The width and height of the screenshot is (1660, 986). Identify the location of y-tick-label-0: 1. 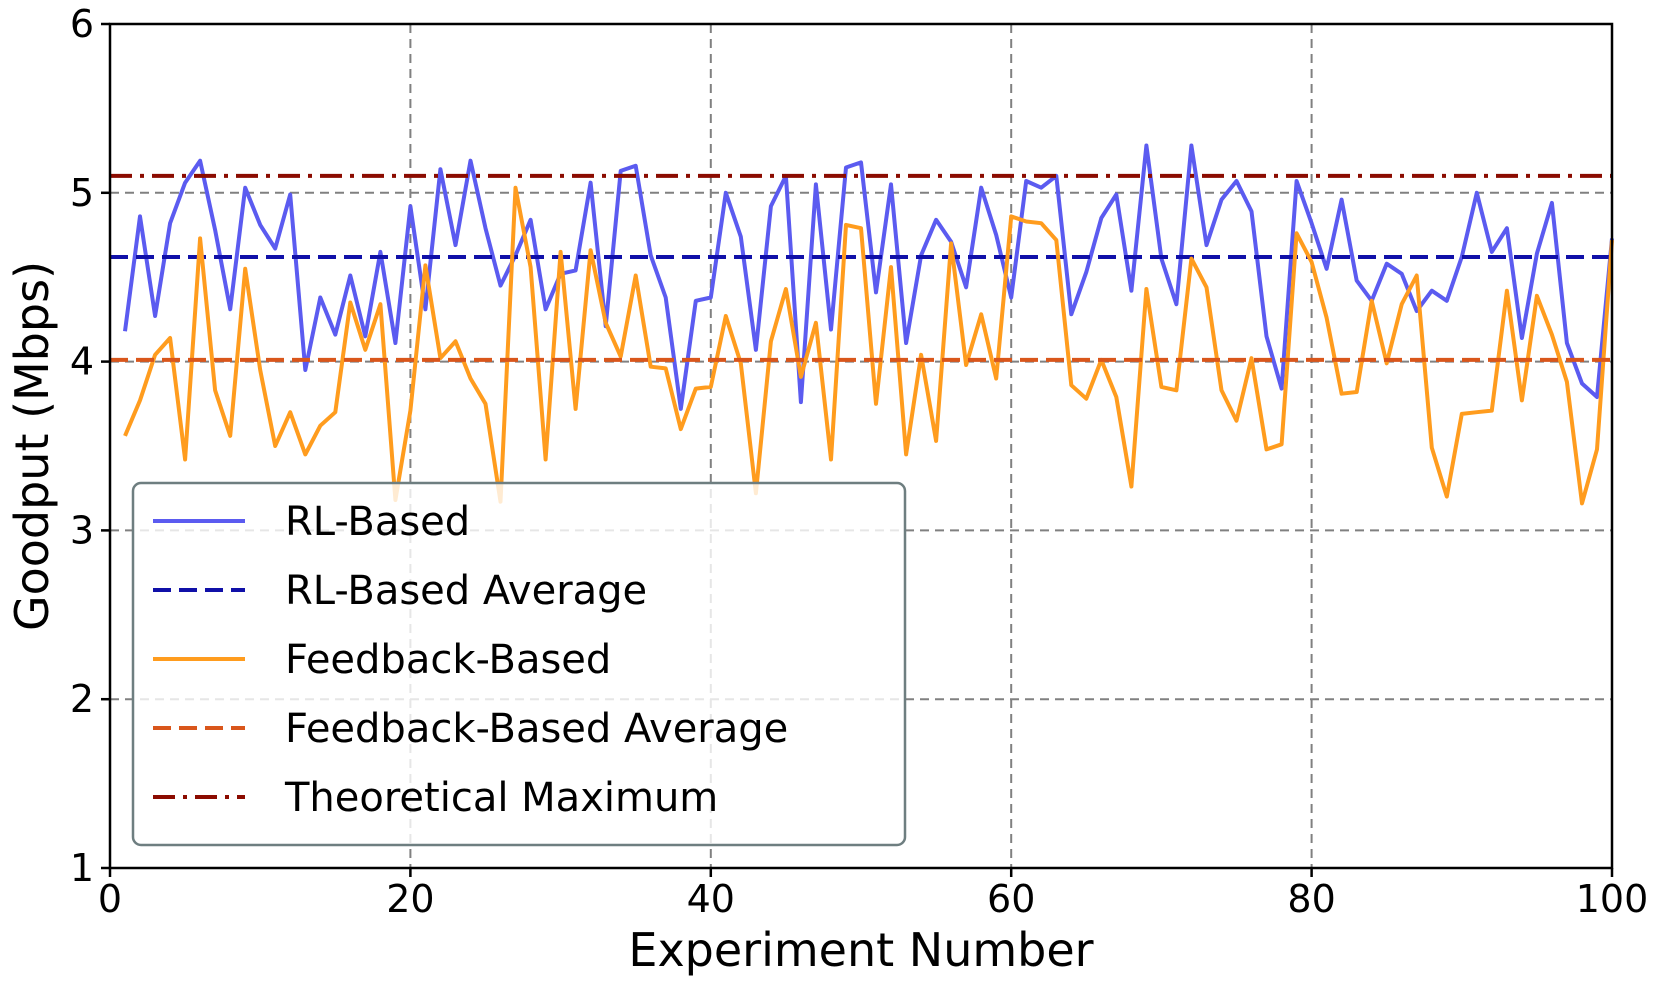
(82, 868).